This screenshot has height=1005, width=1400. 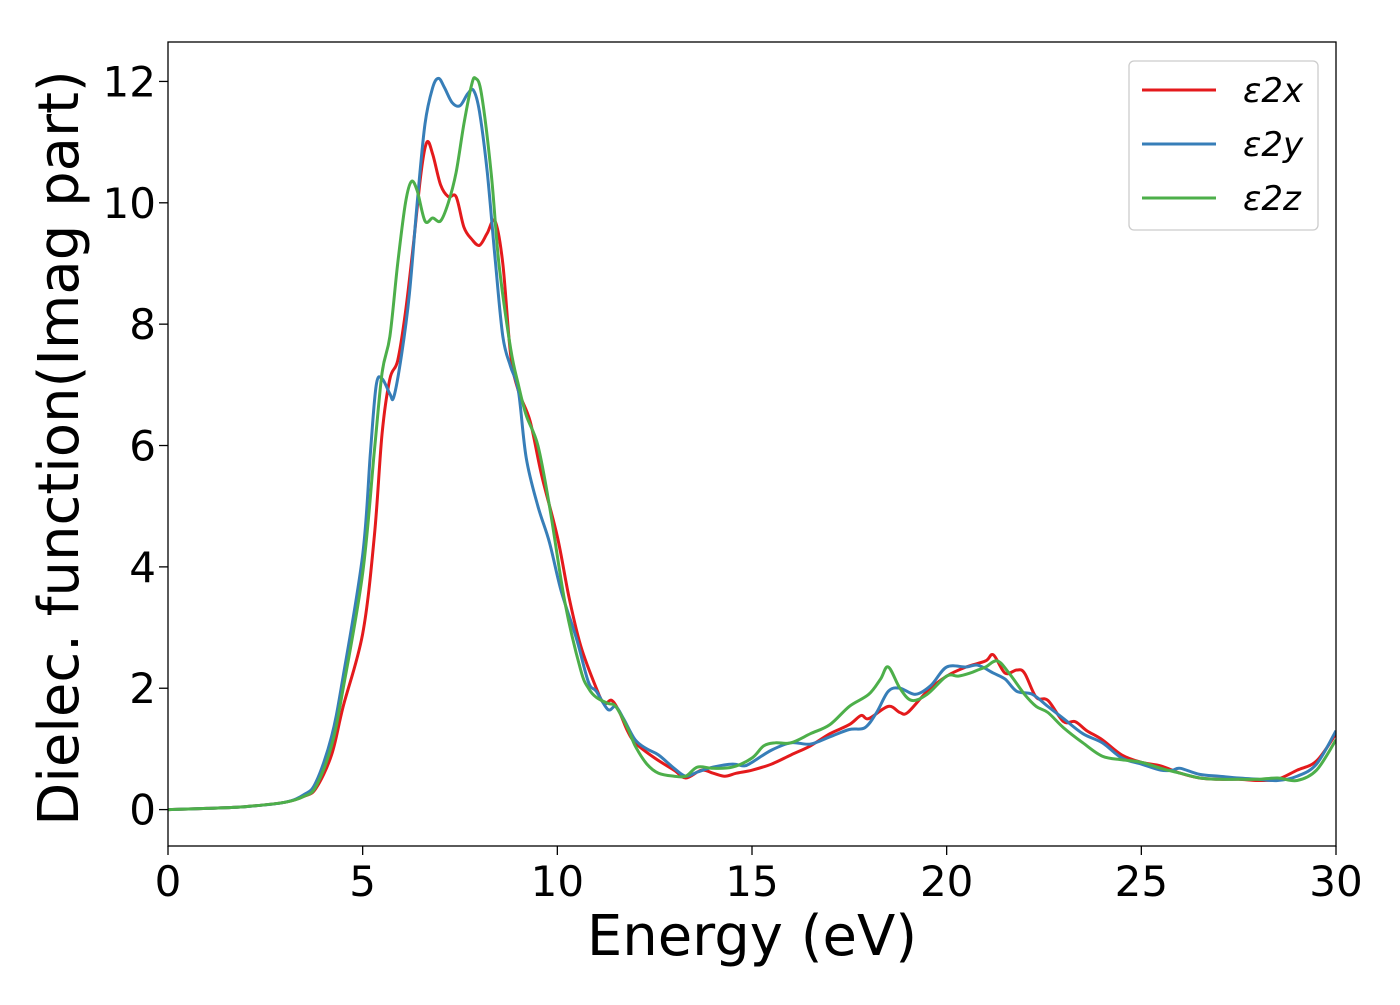 What do you see at coordinates (142, 446) in the screenshot?
I see `y-tick-label: 6` at bounding box center [142, 446].